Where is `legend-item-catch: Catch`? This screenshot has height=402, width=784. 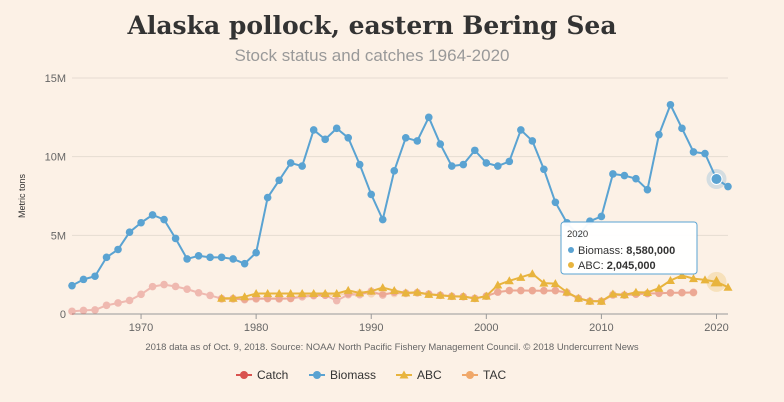
legend-item-catch: Catch is located at coordinates (262, 375).